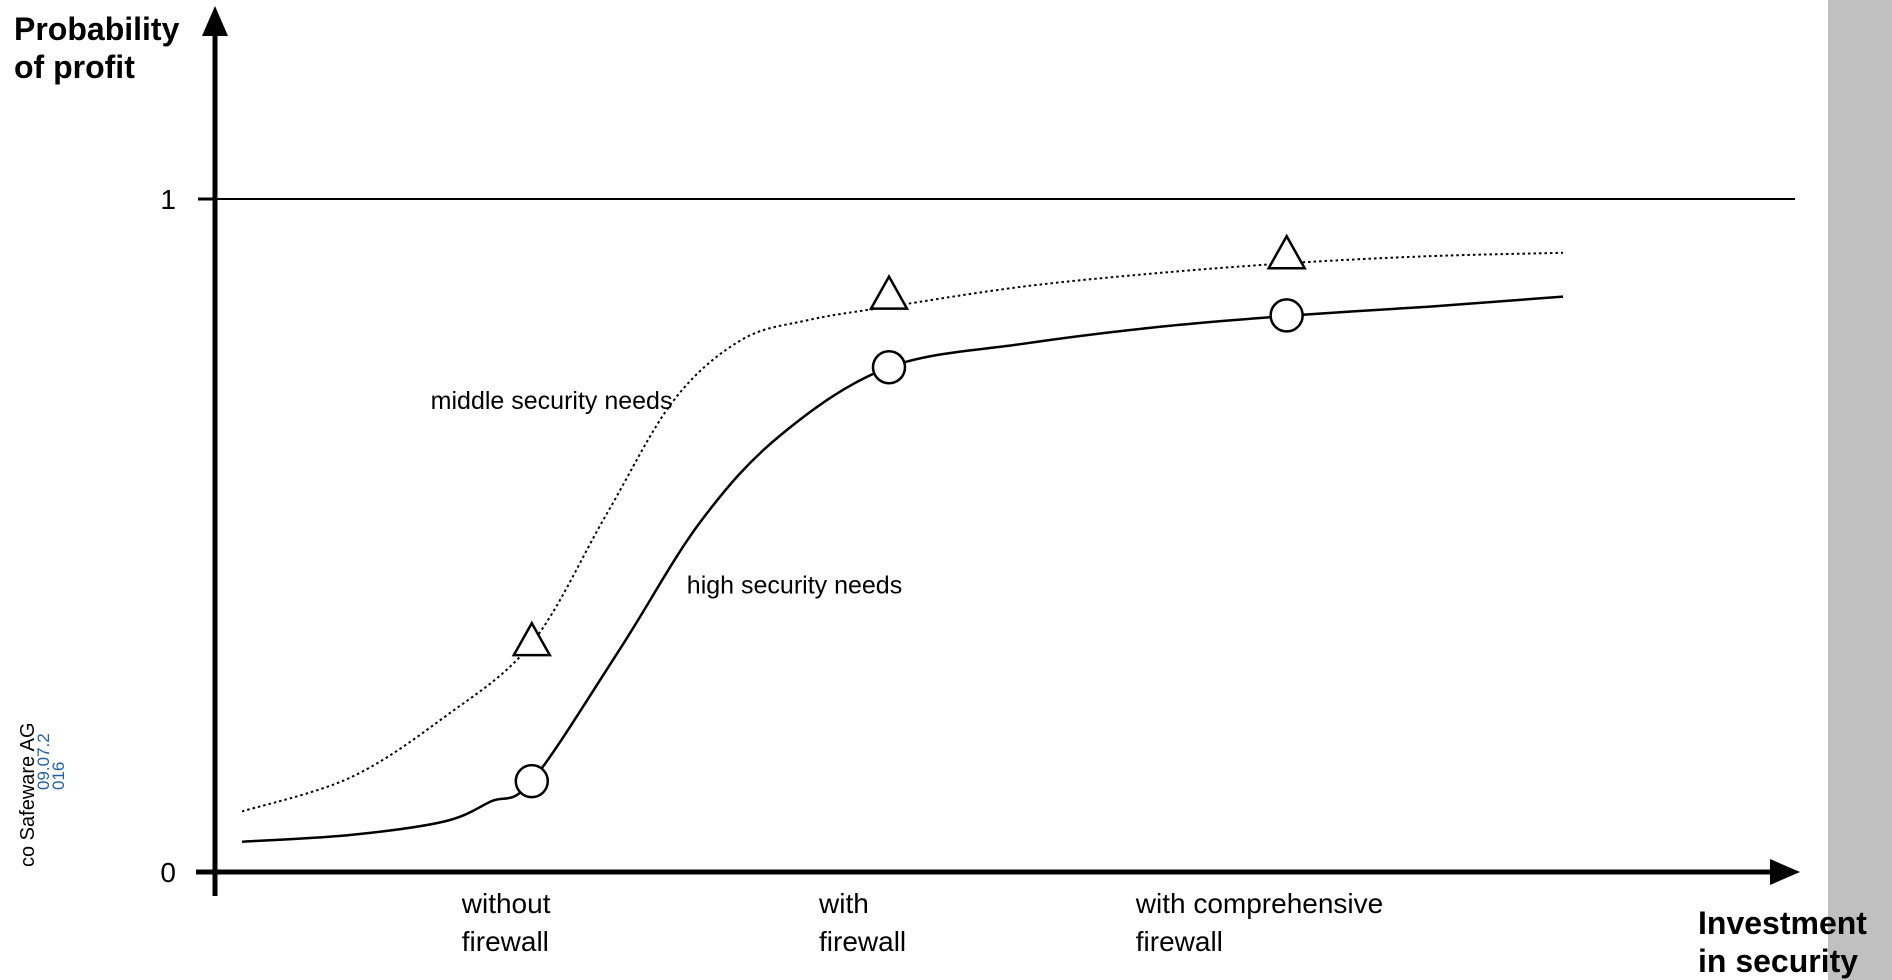  What do you see at coordinates (1179, 941) in the screenshot?
I see `x-category-label-3-line2: firewall` at bounding box center [1179, 941].